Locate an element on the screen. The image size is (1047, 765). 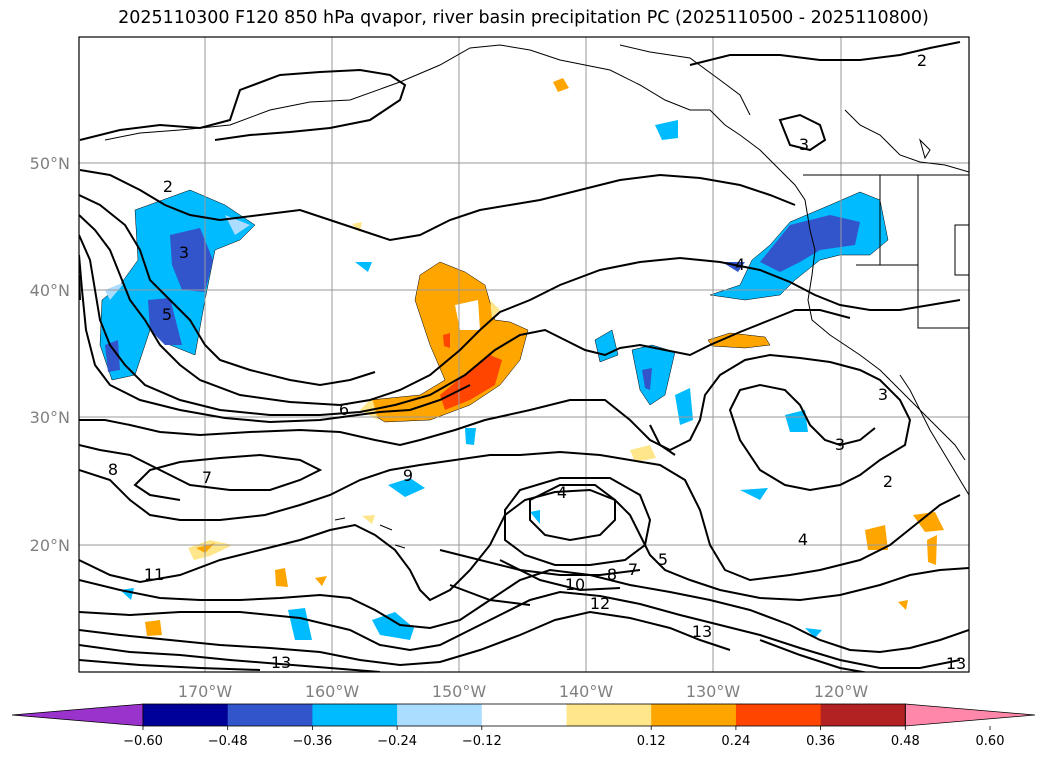
colorbar-extend-low is located at coordinates (77, 715).